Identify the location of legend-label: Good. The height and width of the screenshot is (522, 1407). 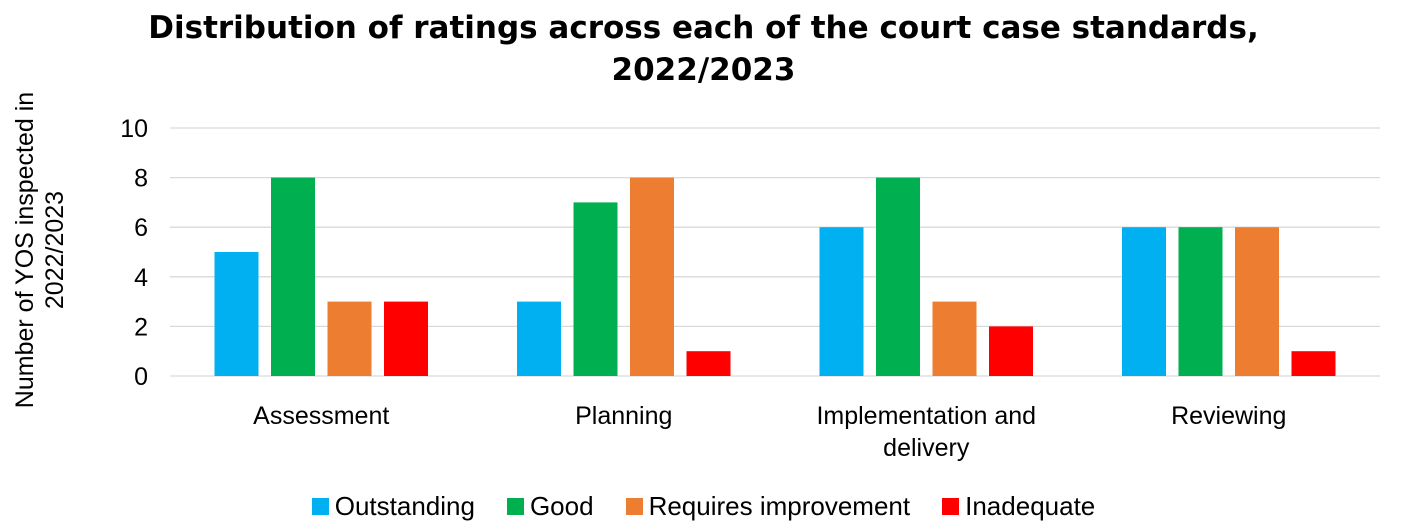
(561, 505).